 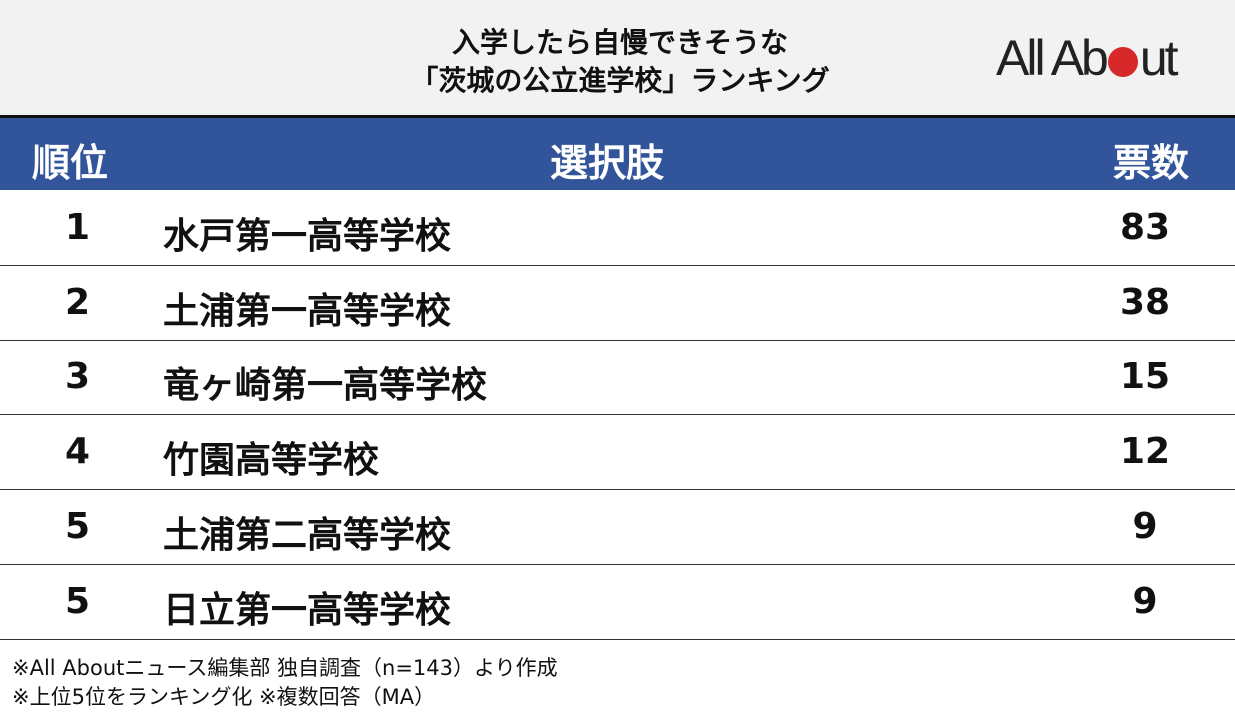 I want to click on choice-cell: 土浦第二高等学校, so click(x=307, y=535).